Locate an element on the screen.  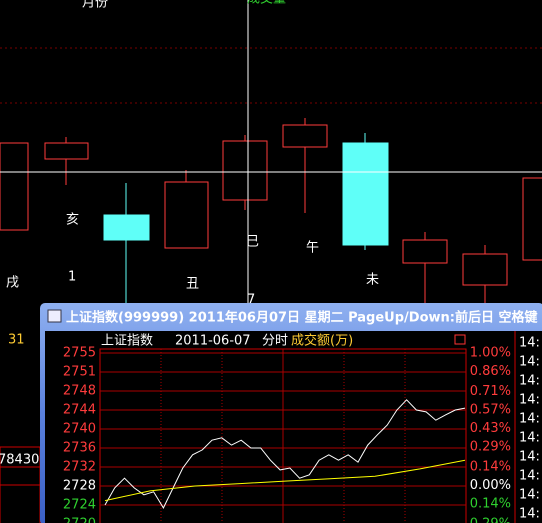
window-icon is located at coordinates (54, 316).